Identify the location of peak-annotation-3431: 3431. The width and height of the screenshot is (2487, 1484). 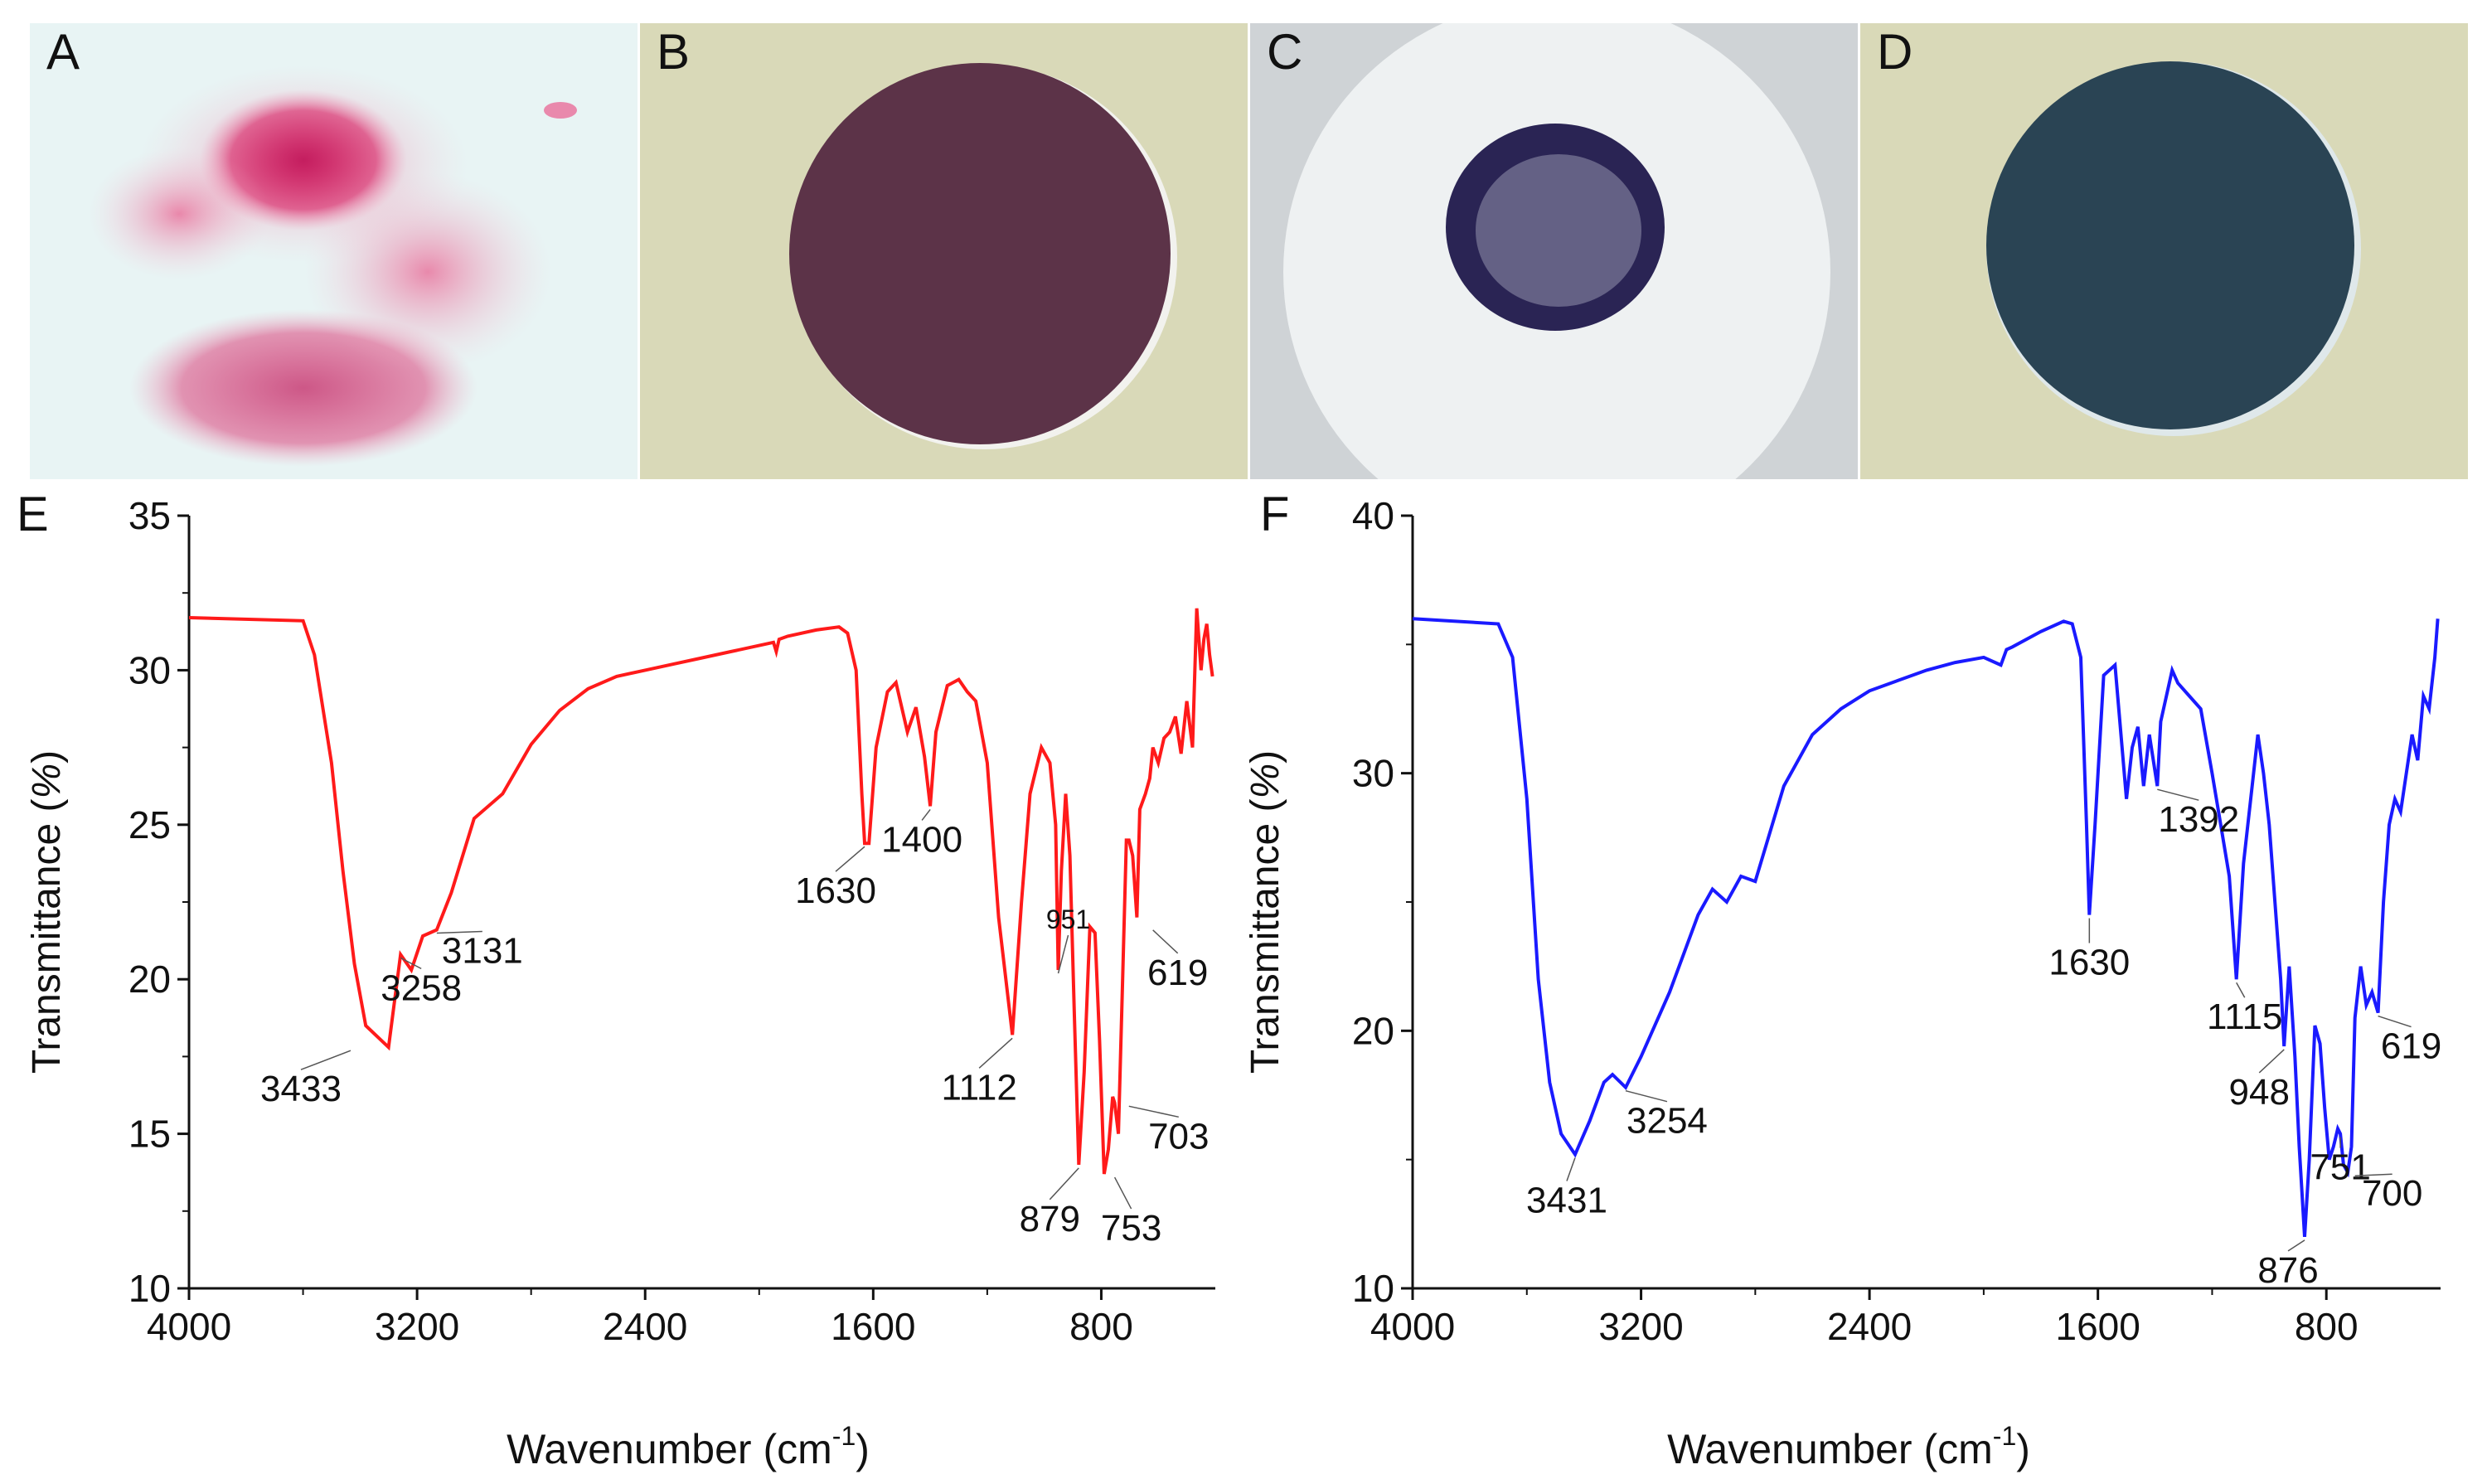
(1566, 1188).